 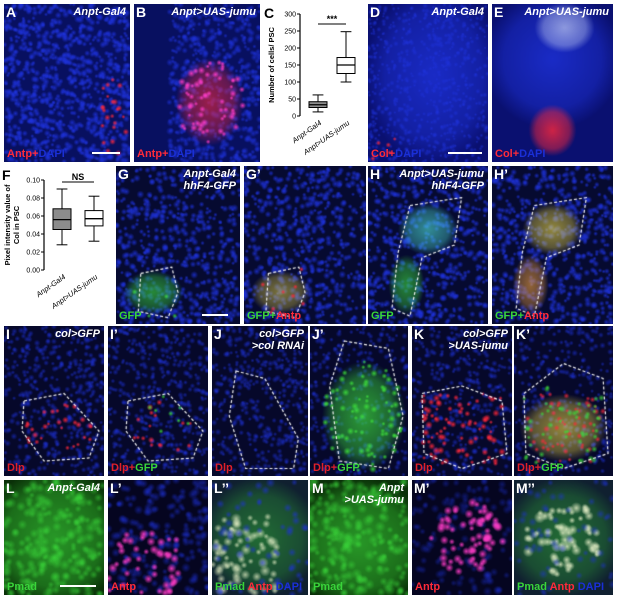 What do you see at coordinates (552, 83) in the screenshot?
I see `panel-e: E Anpt>UAS-jumu Col+DAPI` at bounding box center [552, 83].